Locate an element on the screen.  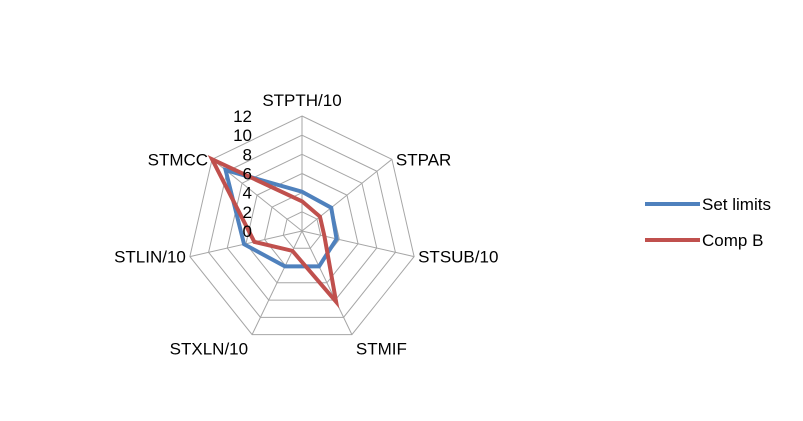
chart-legend: Set limits Comp B is located at coordinates (708, 222).